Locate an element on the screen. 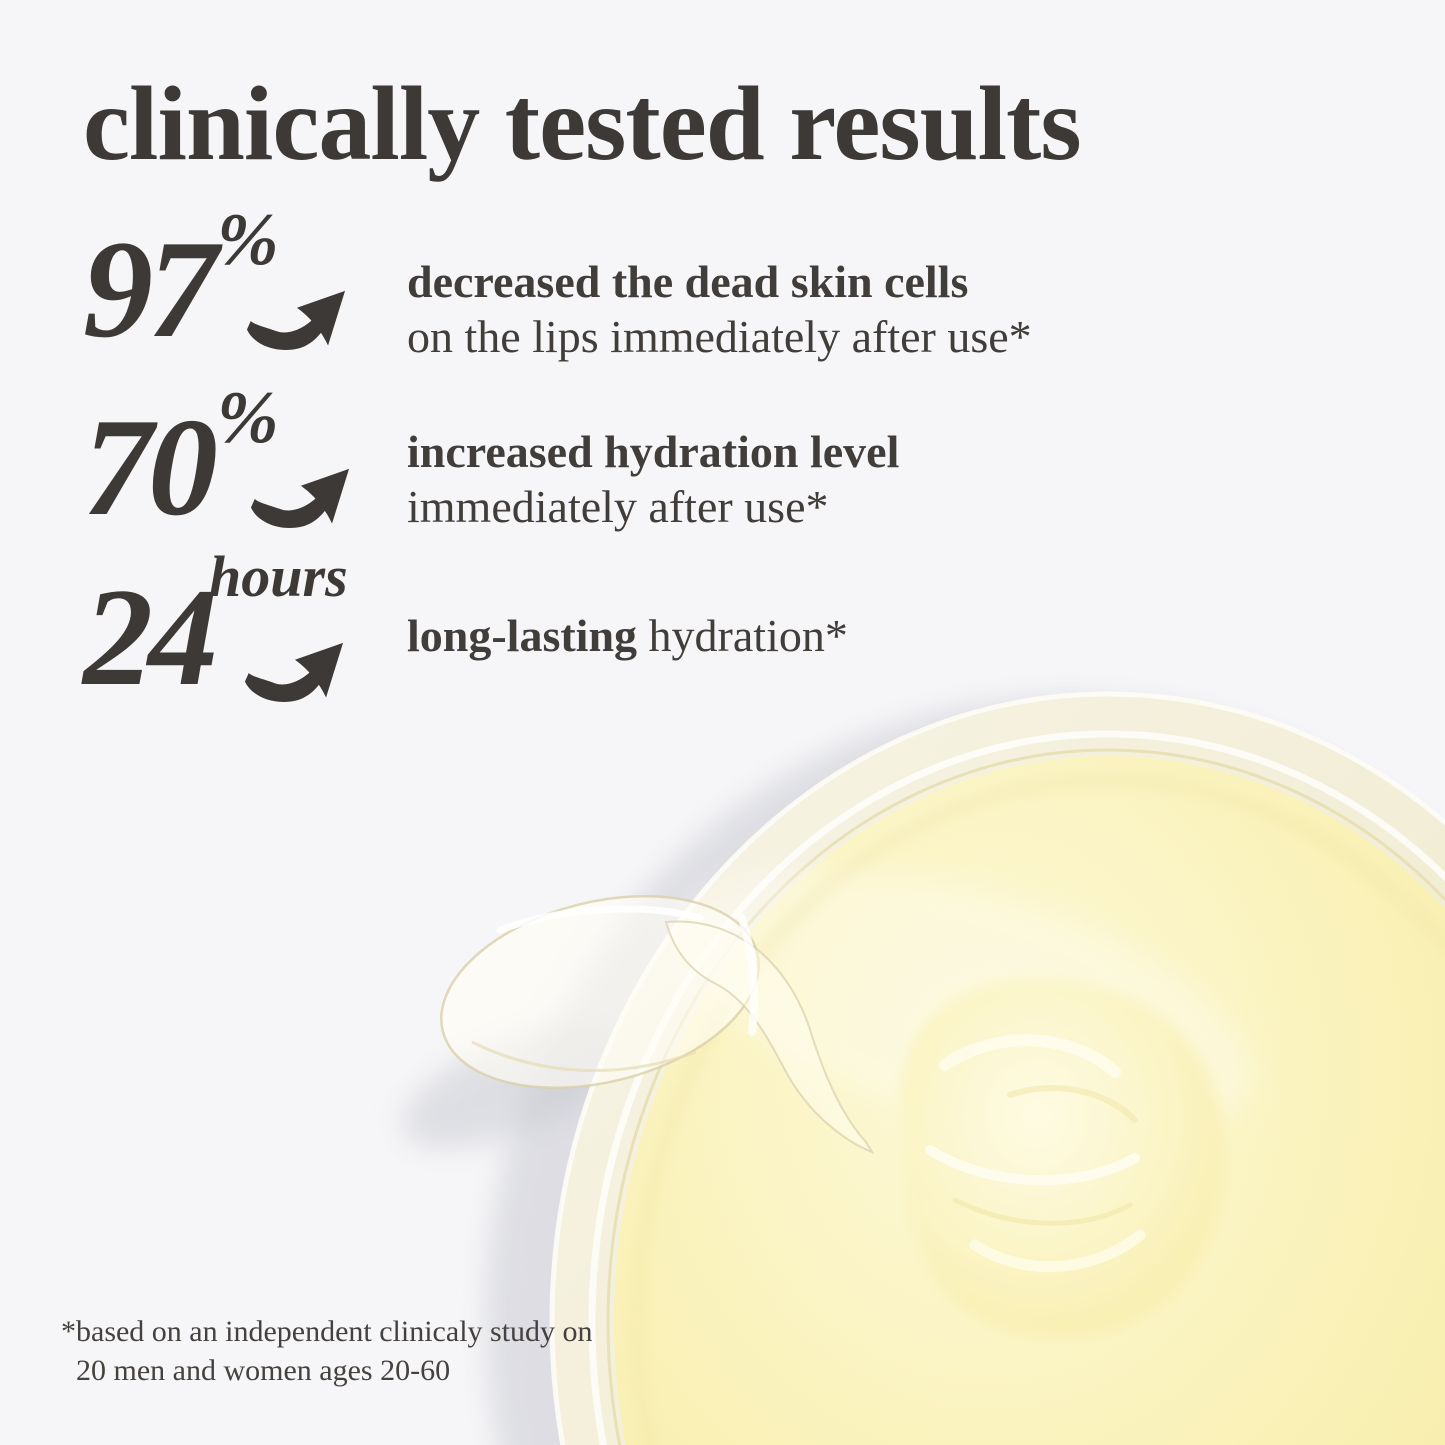  stat-description-line2: on the lips immediately after use* is located at coordinates (719, 336).